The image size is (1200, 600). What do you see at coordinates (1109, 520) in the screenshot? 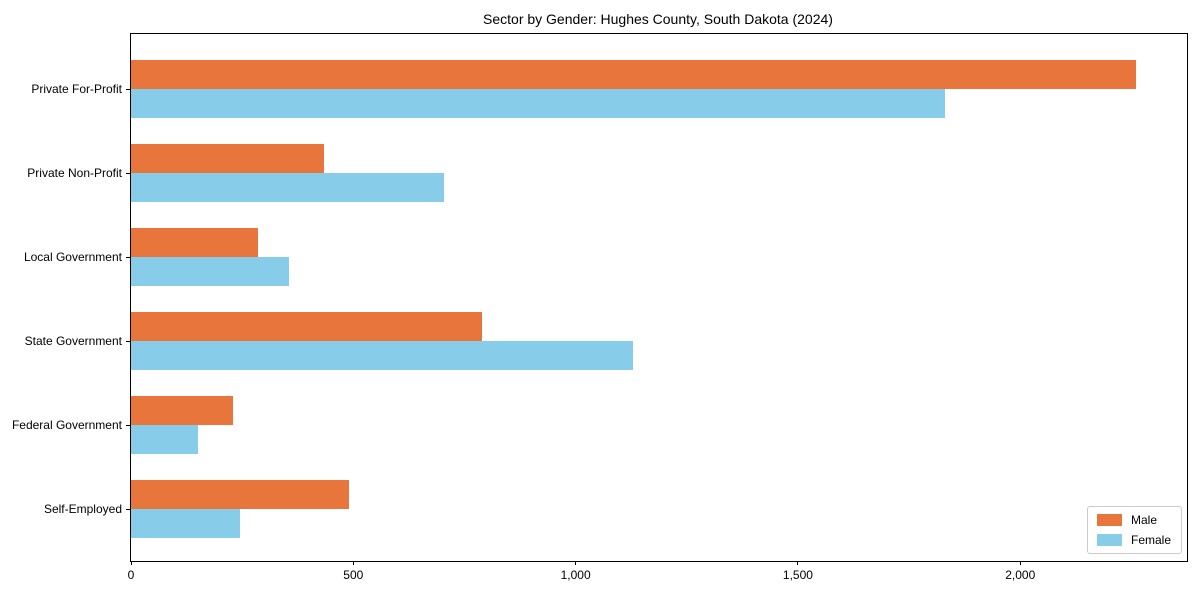
I see `legend-swatch-male` at bounding box center [1109, 520].